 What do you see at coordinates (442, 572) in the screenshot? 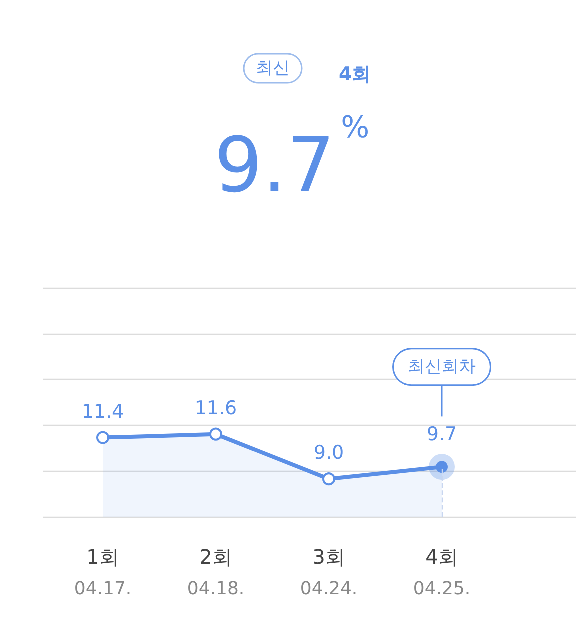
I see `x-tick-label: 4회 04.25.` at bounding box center [442, 572].